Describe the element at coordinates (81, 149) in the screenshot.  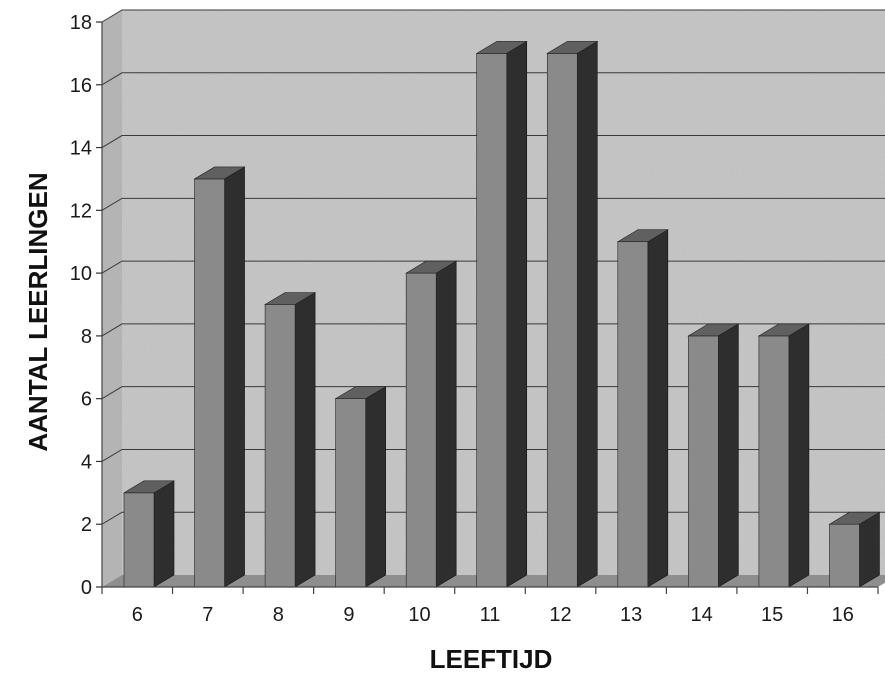
I see `y-tick-label: 14` at that location.